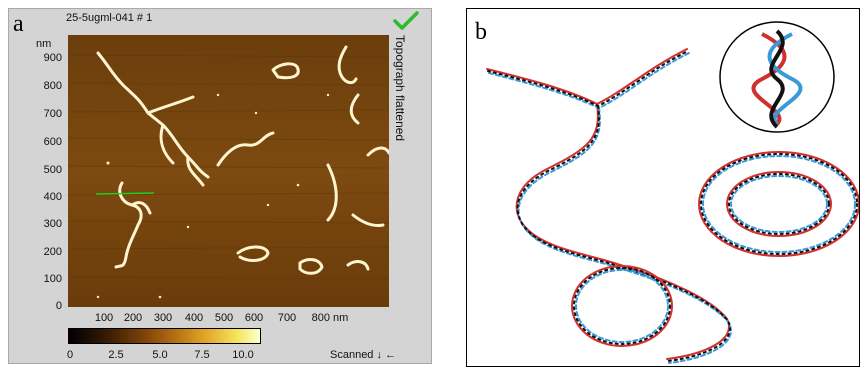  What do you see at coordinates (104, 318) in the screenshot?
I see `x-tick-label: 100` at bounding box center [104, 318].